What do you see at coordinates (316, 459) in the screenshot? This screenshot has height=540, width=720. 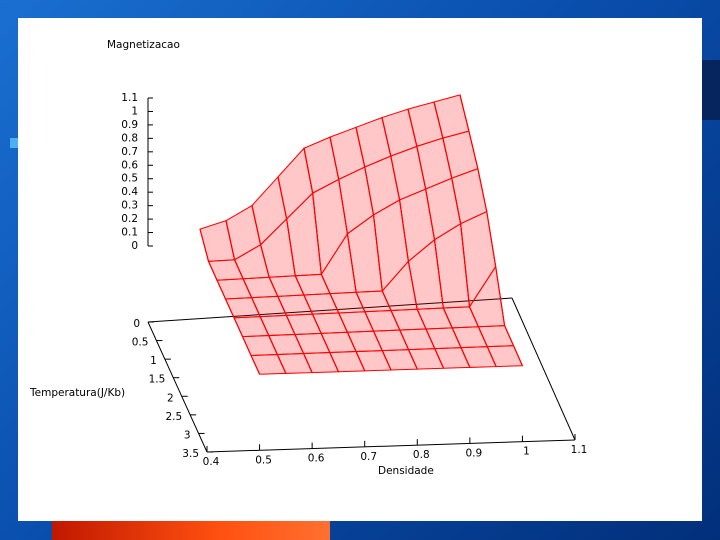 I see `x-tick-label: 0.6` at bounding box center [316, 459].